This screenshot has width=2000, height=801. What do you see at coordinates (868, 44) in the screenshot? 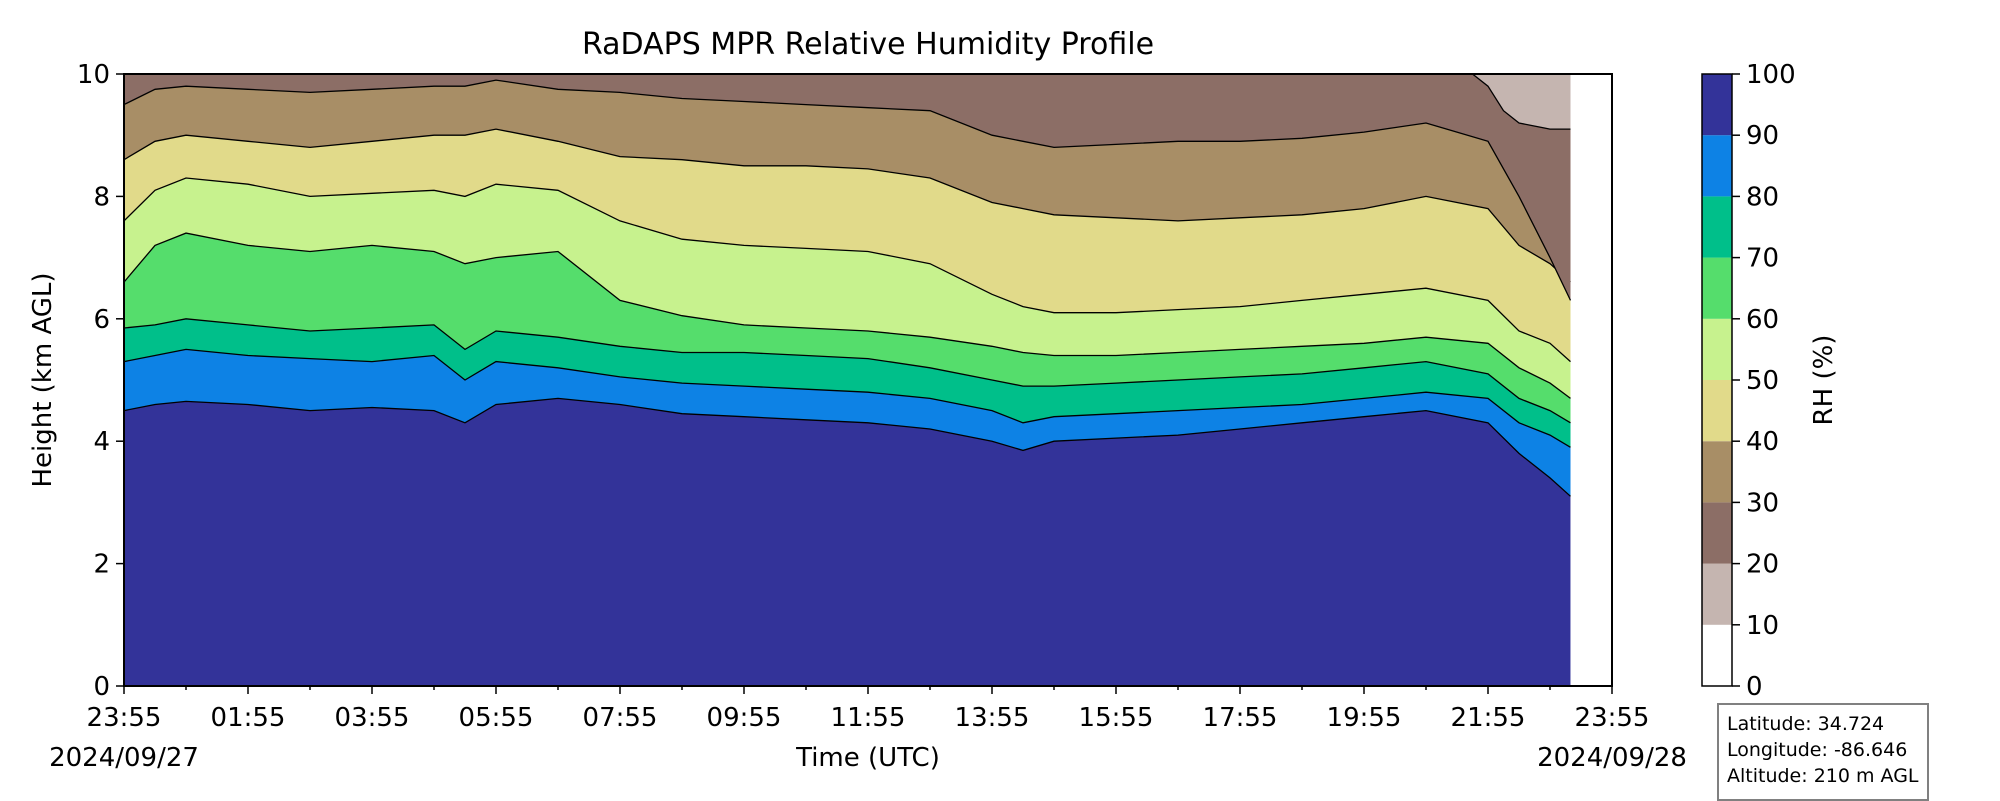
I see `chart-title: RaDAPS MPR Relative Humidity Profile` at bounding box center [868, 44].